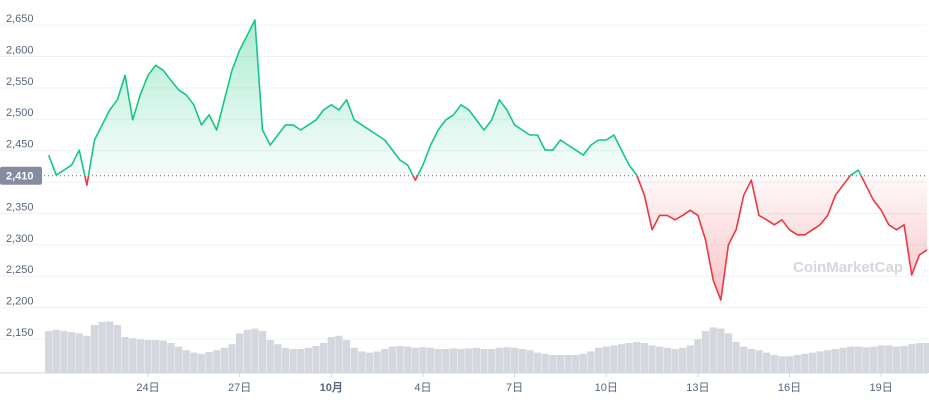 The image size is (929, 400). What do you see at coordinates (514, 388) in the screenshot?
I see `x-tick-label: 7日` at bounding box center [514, 388].